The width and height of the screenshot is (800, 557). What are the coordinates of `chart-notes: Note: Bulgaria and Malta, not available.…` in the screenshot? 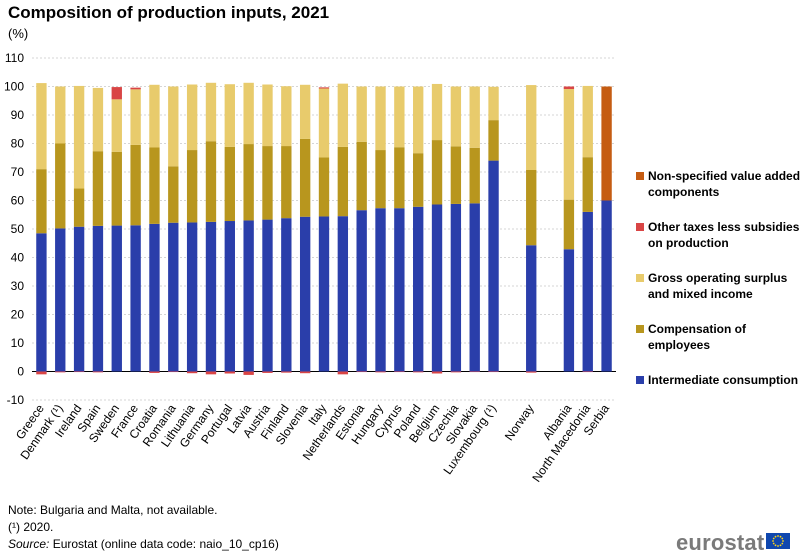 It's located at (143, 527).